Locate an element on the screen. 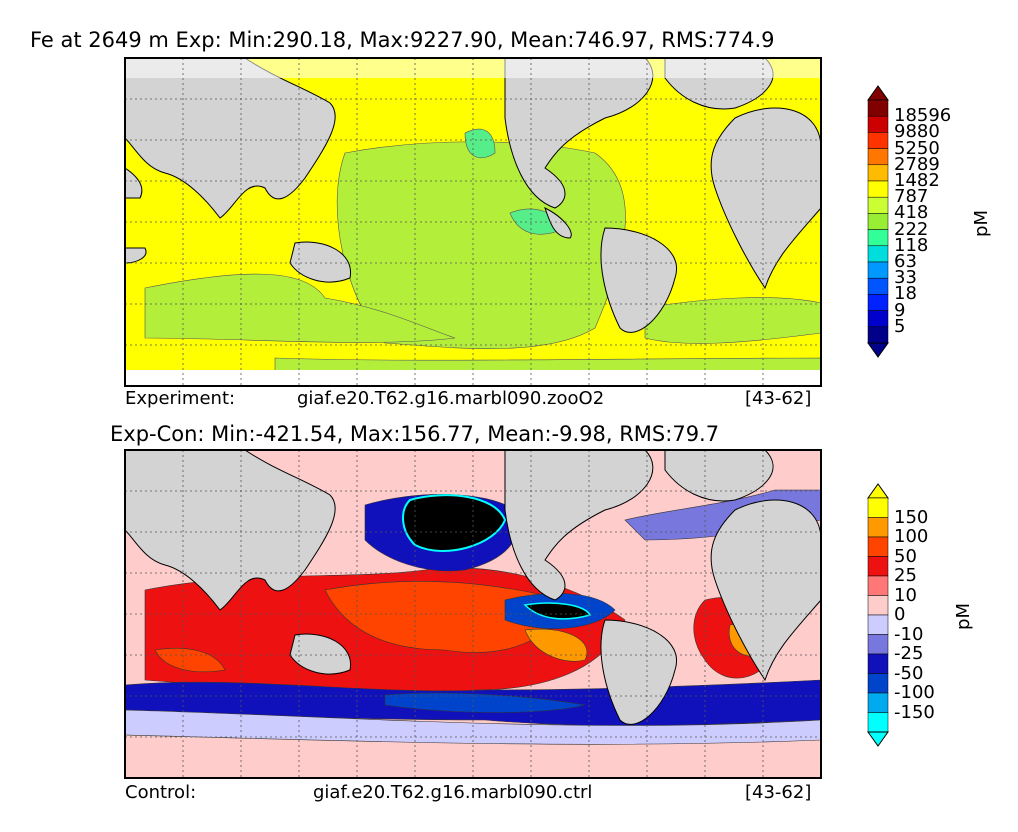 This screenshot has height=832, width=1018. top-colorbar-arrow-top is located at coordinates (878, 93).